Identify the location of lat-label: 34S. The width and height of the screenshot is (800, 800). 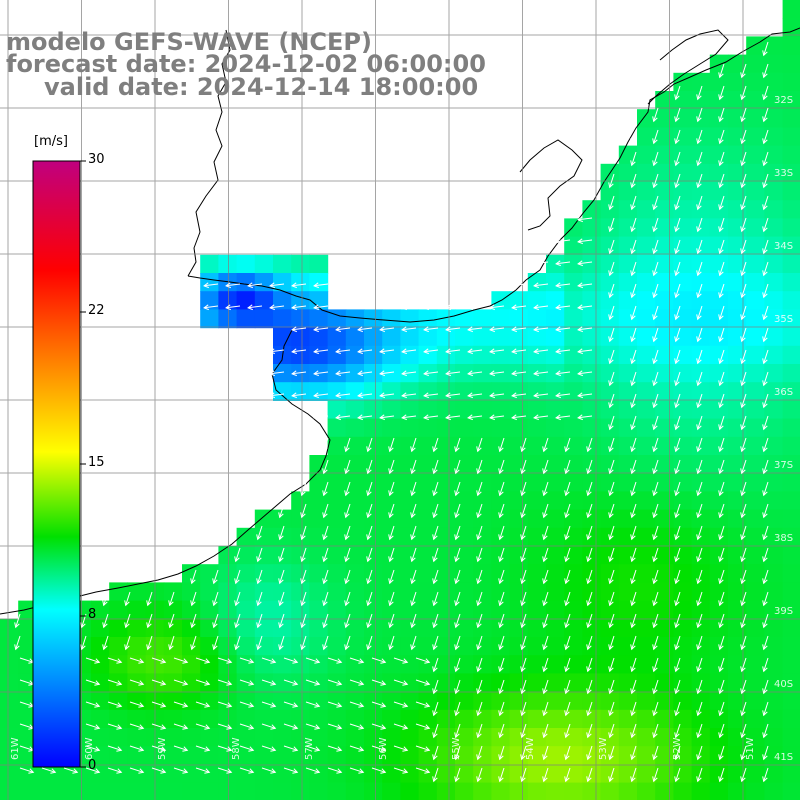
(784, 246).